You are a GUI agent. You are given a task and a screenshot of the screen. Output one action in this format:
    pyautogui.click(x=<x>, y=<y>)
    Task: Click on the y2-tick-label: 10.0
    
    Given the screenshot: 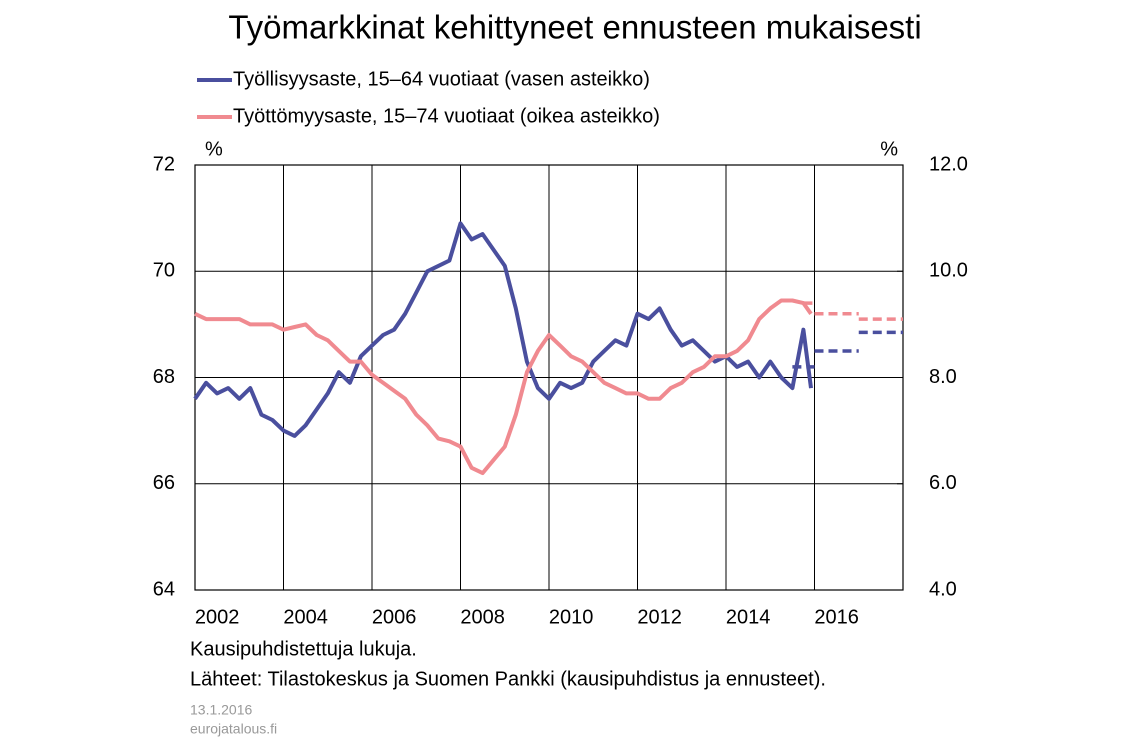 What is the action you would take?
    pyautogui.click(x=948, y=271)
    